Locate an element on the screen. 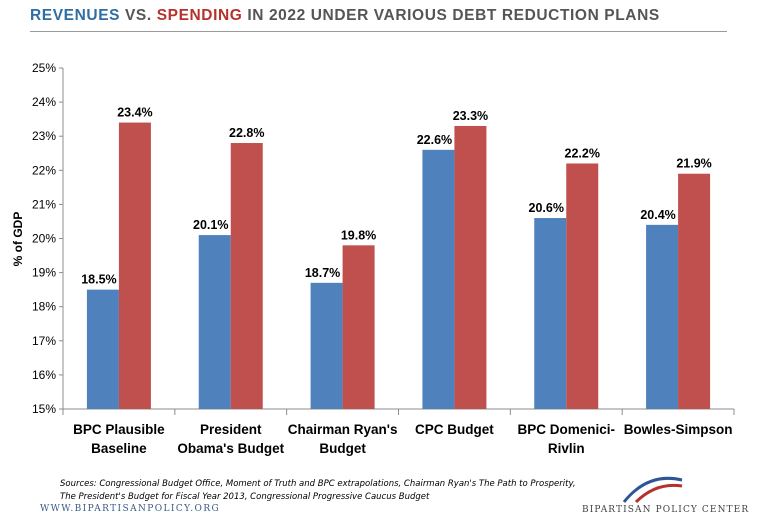  y-tick-label: 16% is located at coordinates (44, 375).